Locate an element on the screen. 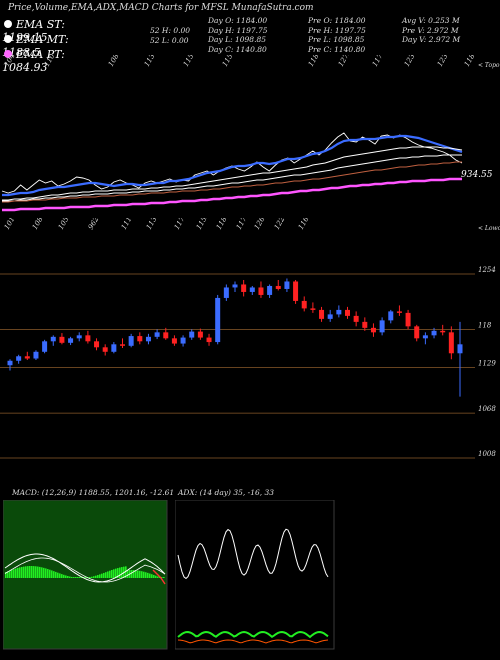 The width and height of the screenshot is (500, 660). adx-title: ADX: (14 day) 35, -16, 33 is located at coordinates (226, 492).